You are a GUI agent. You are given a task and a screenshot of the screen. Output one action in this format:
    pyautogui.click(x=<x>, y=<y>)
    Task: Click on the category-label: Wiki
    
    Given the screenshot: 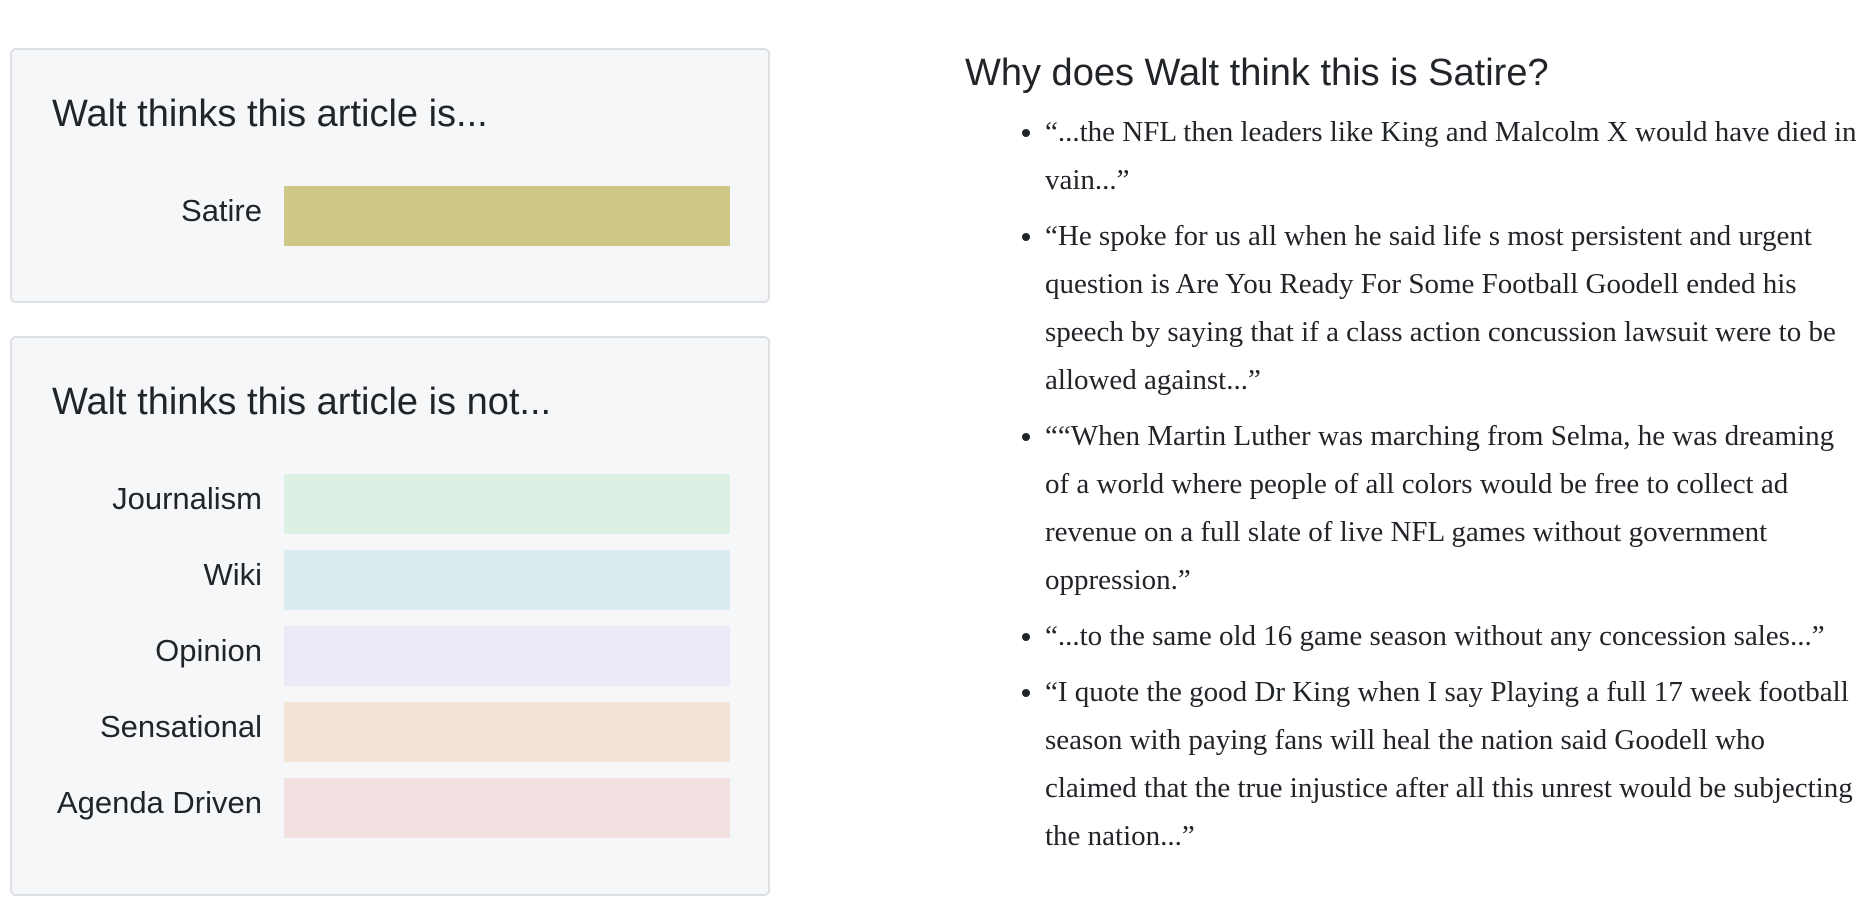 What is the action you would take?
    pyautogui.click(x=232, y=574)
    